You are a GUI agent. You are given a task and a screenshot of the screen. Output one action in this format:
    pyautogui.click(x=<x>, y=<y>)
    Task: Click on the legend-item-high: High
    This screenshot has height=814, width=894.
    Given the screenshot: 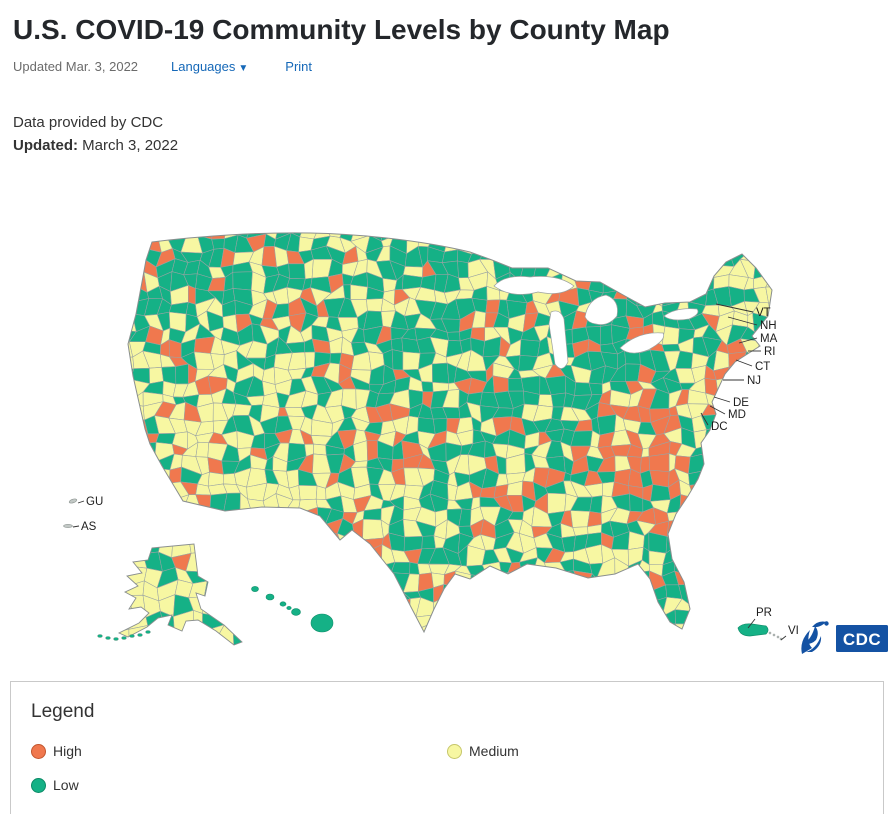 What is the action you would take?
    pyautogui.click(x=239, y=751)
    